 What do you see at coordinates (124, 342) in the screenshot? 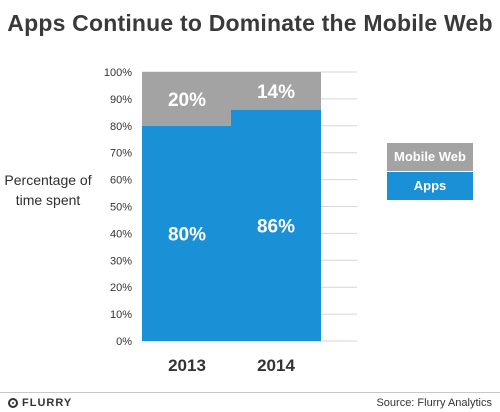
I see `y-tick-label: 0%` at bounding box center [124, 342].